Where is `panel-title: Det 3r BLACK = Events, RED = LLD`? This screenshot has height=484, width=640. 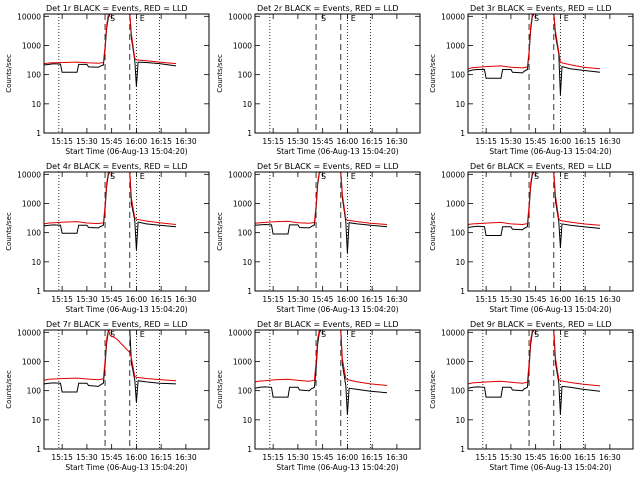 panel-title: Det 3r BLACK = Events, RED = LLD is located at coordinates (541, 8).